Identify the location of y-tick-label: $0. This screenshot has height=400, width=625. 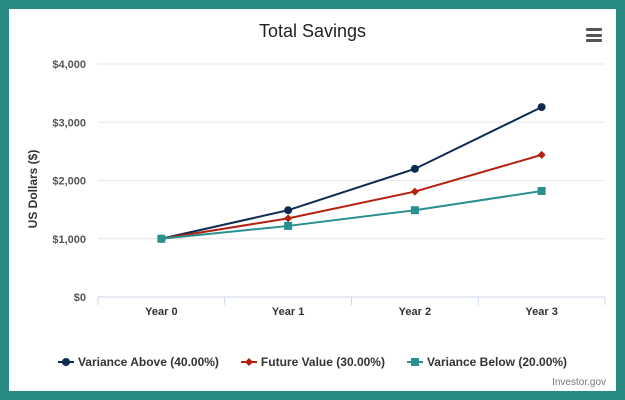
(80, 298).